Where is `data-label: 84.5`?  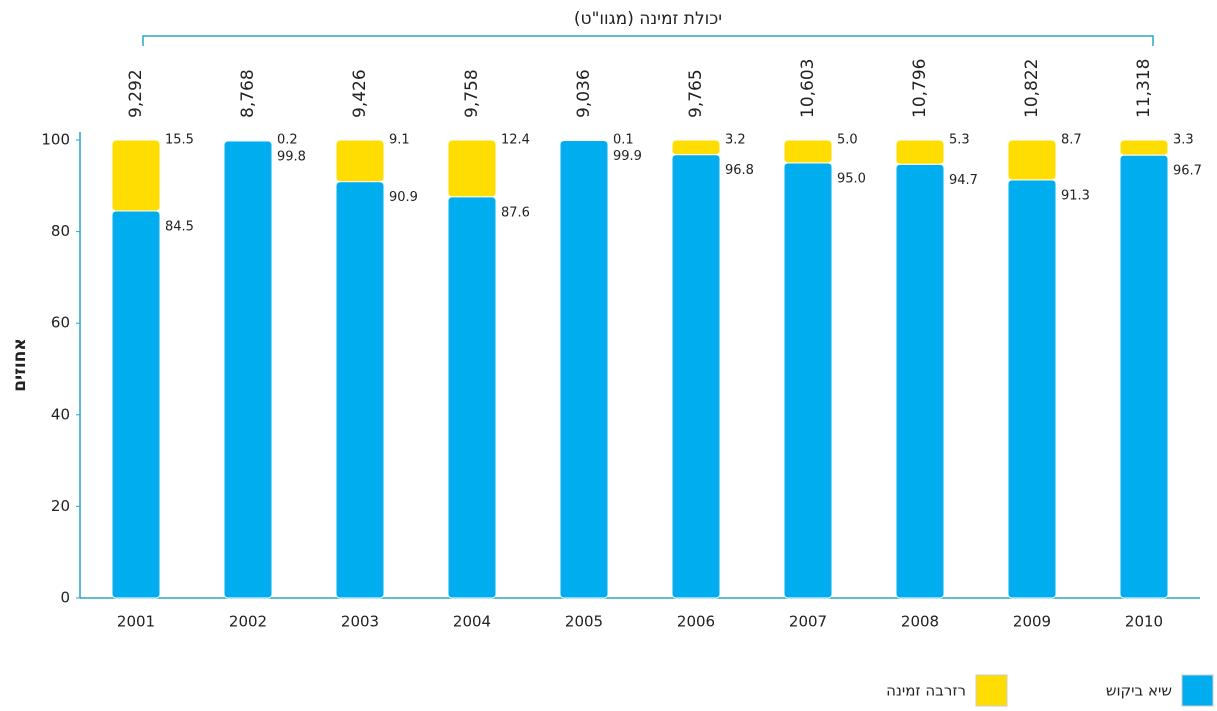 data-label: 84.5 is located at coordinates (179, 226).